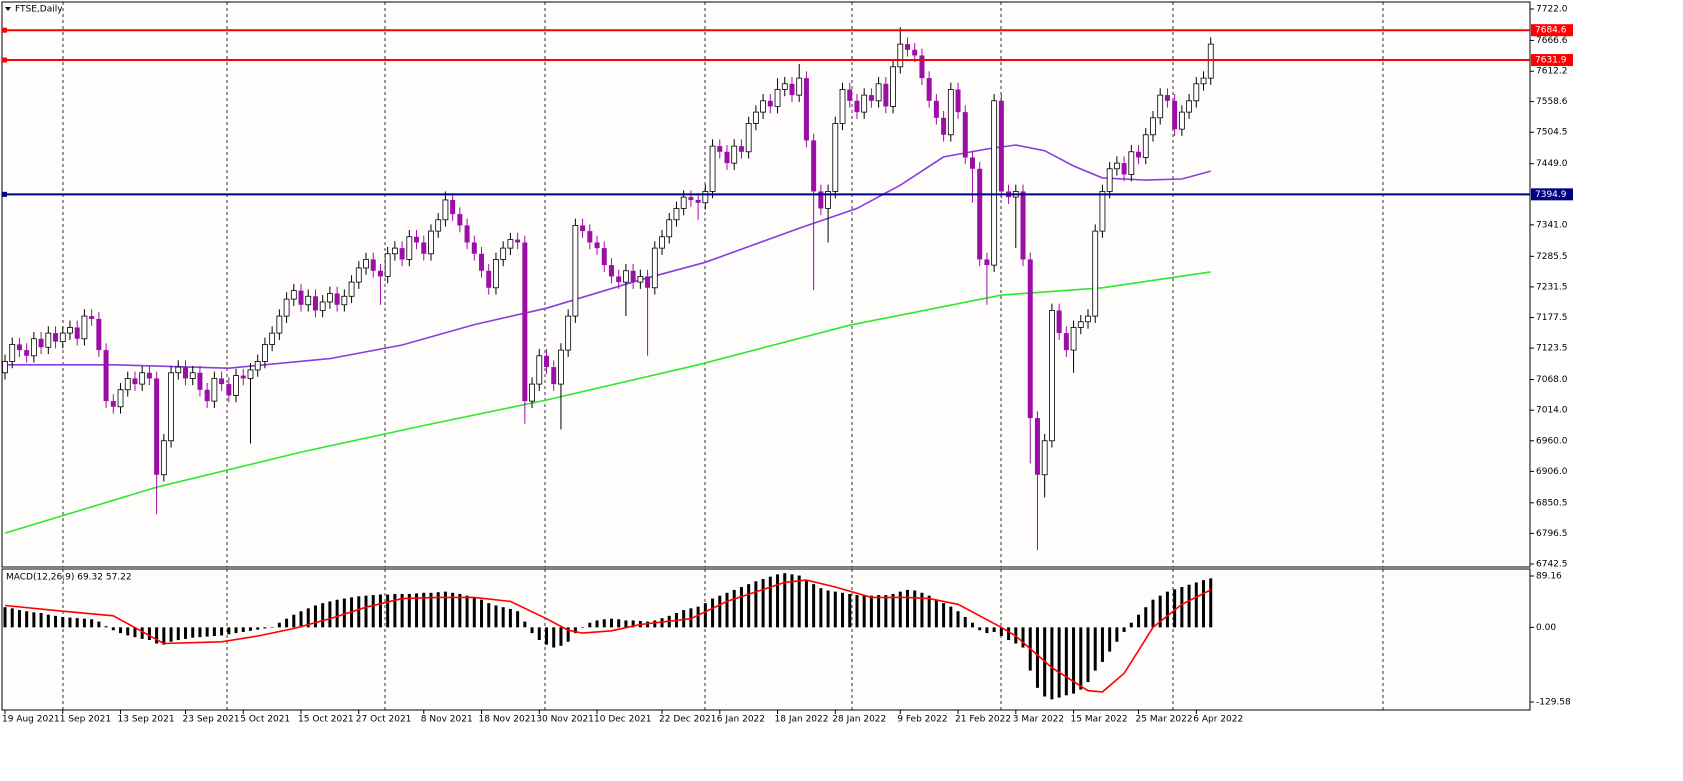 The height and width of the screenshot is (781, 1683). I want to click on y-tick-label: 7612.2, so click(1552, 72).